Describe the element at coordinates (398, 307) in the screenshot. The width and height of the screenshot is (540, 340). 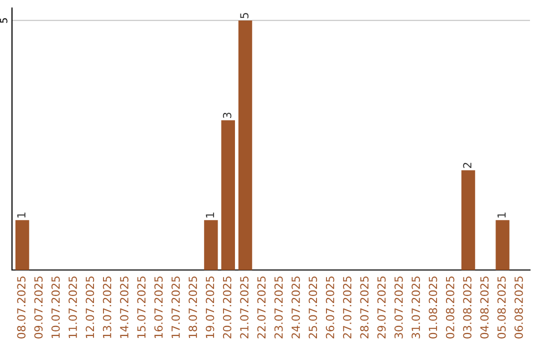
I see `x-tick-label: 30.07.2025` at that location.